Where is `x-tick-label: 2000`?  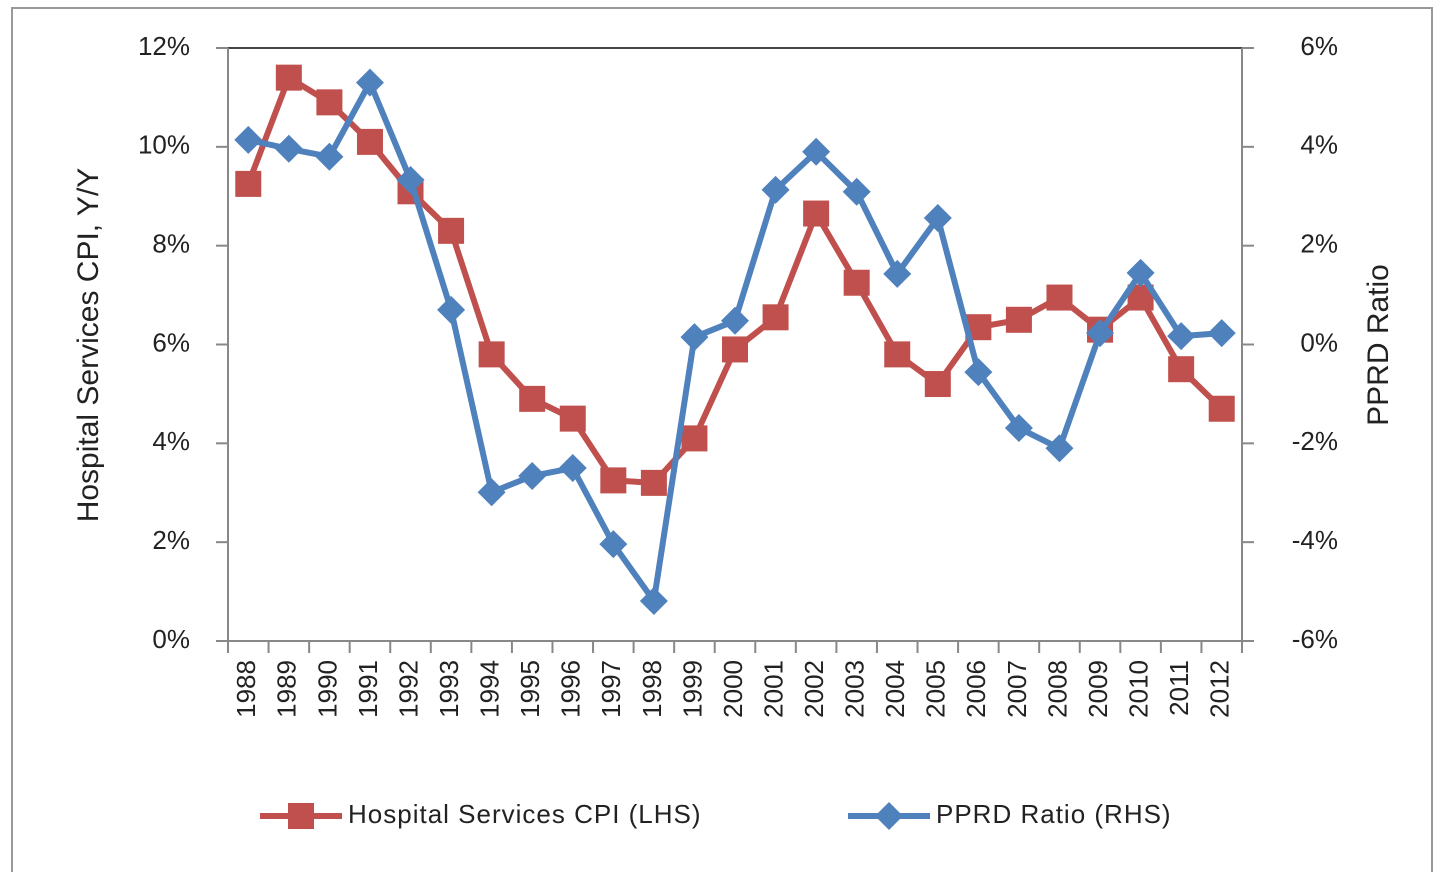 x-tick-label: 2000 is located at coordinates (733, 689).